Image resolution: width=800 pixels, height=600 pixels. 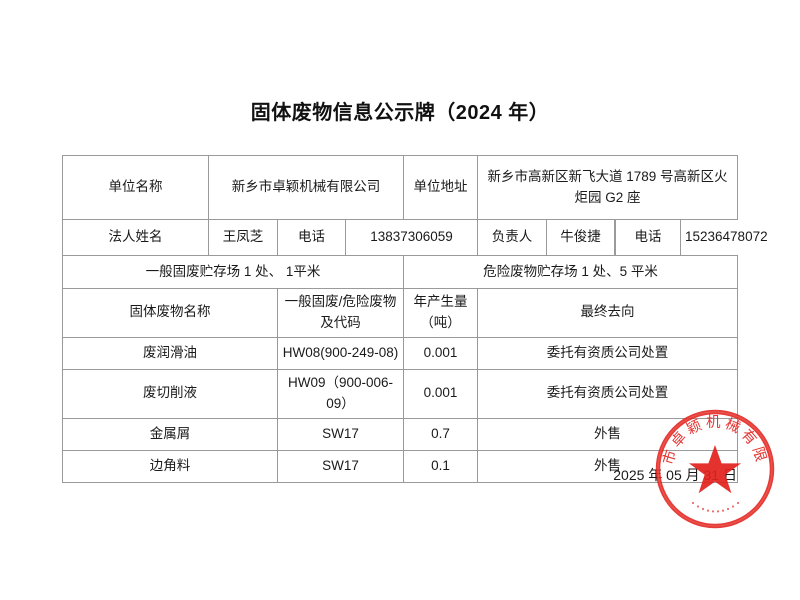 I want to click on cell-general-storage: 一般固废贮存场 1 处、 1平米, so click(x=233, y=272).